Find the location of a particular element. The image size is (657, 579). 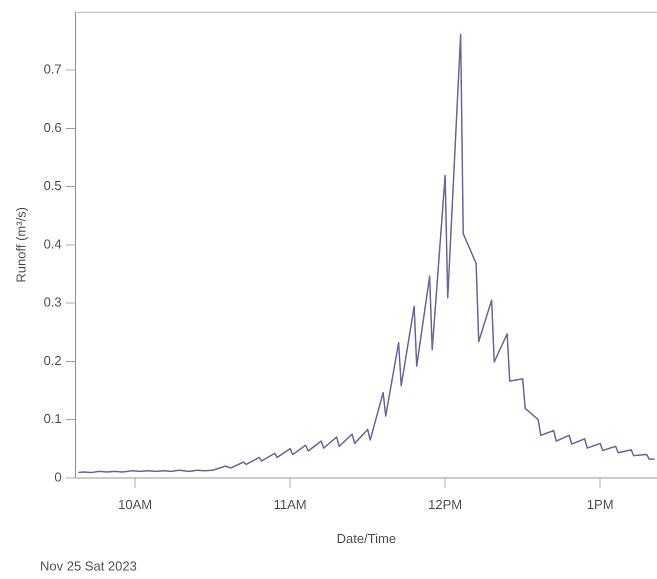

y-tick-label: 0.3 is located at coordinates (53, 302).